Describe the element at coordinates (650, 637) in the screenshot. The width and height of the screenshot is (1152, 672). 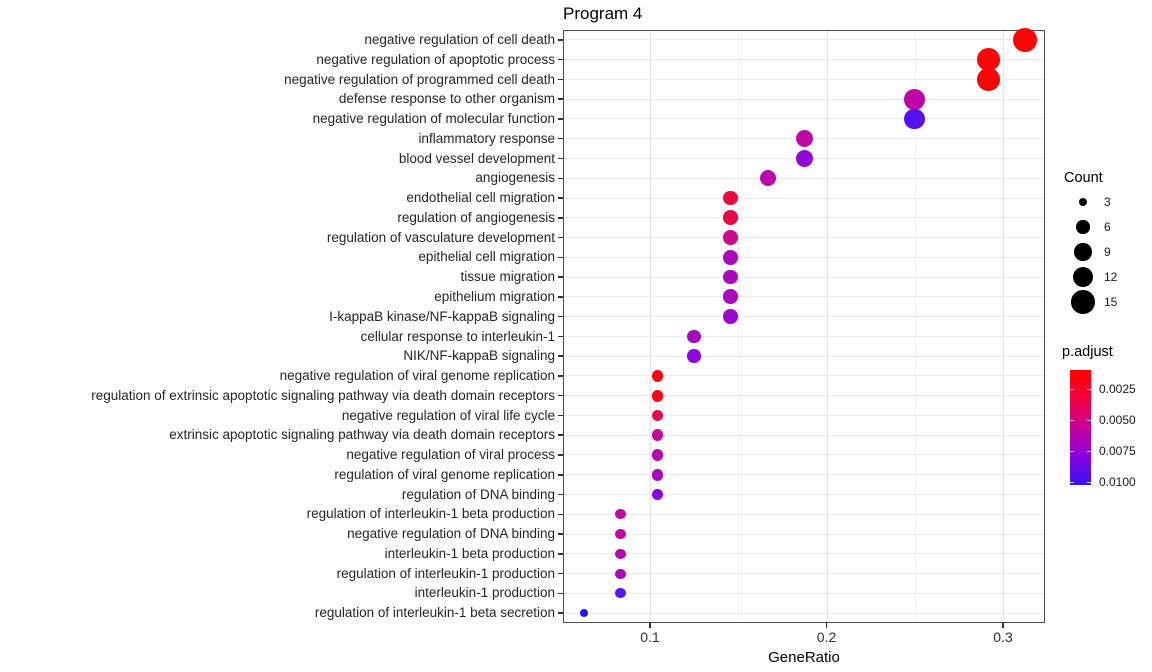
I see `x-tick-label: 0.1` at that location.